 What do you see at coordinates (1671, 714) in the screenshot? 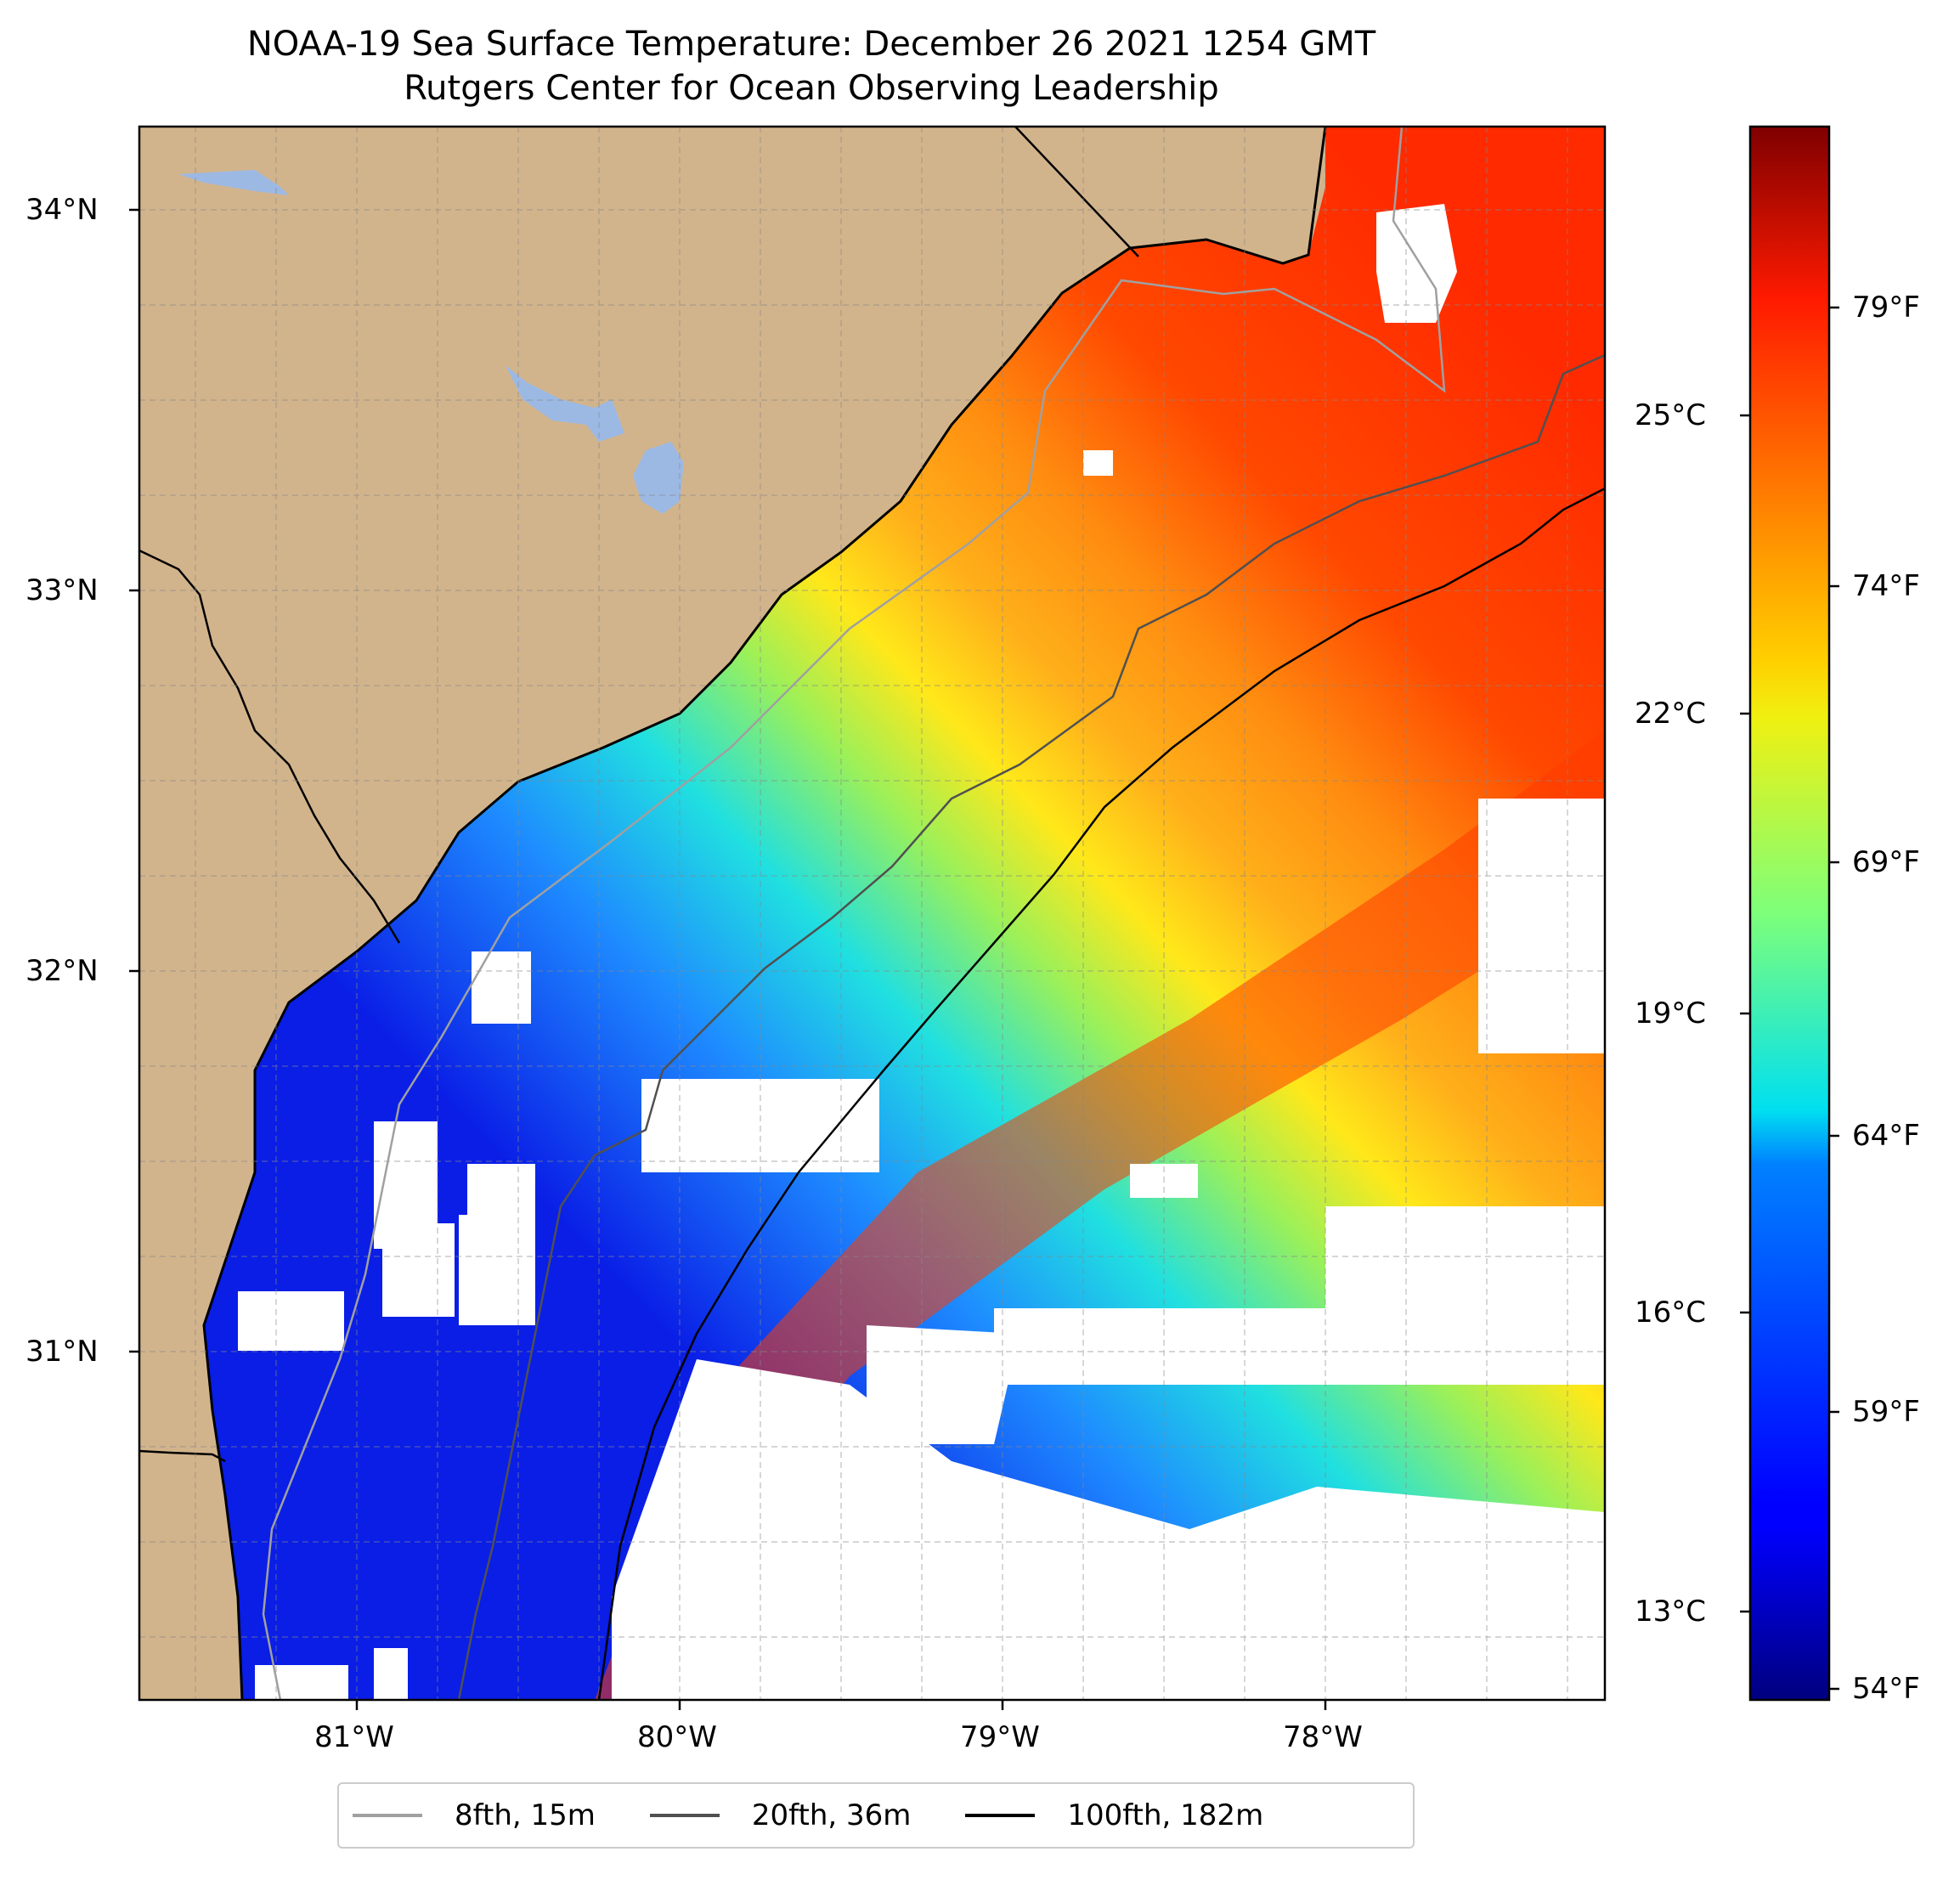
I see `colorbar-celsius-label: 22°C` at bounding box center [1671, 714].